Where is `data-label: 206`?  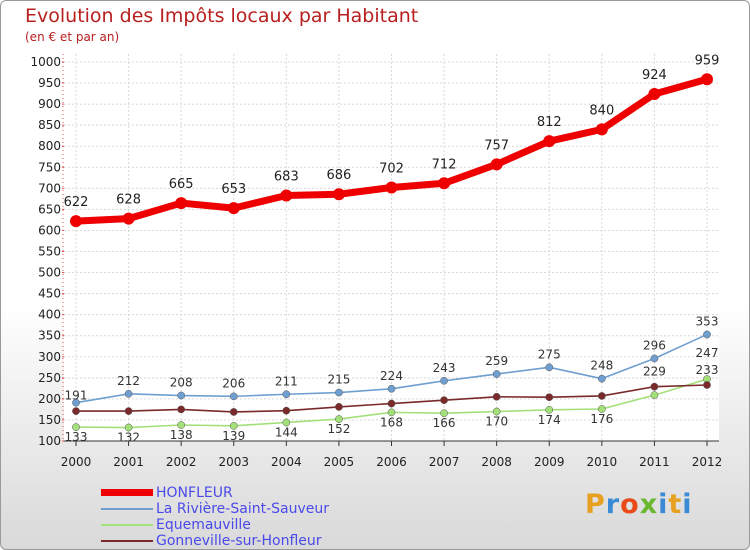 data-label: 206 is located at coordinates (233, 383).